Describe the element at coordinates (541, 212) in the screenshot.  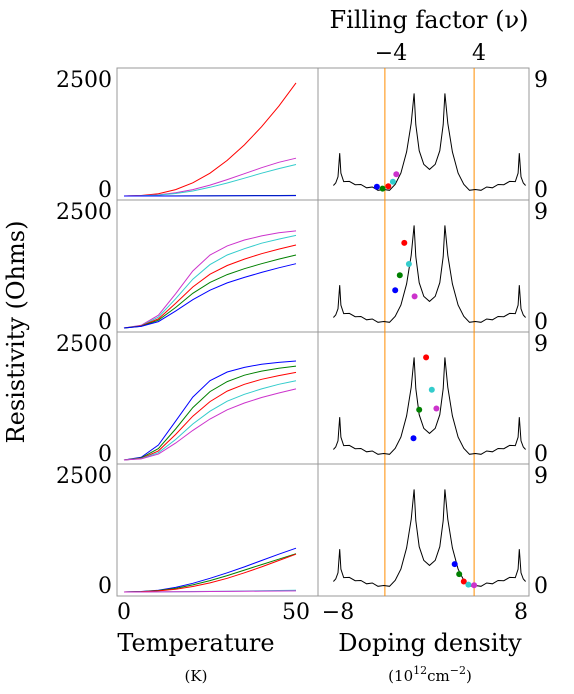
I see `right-y-tick-top-2: 9` at that location.